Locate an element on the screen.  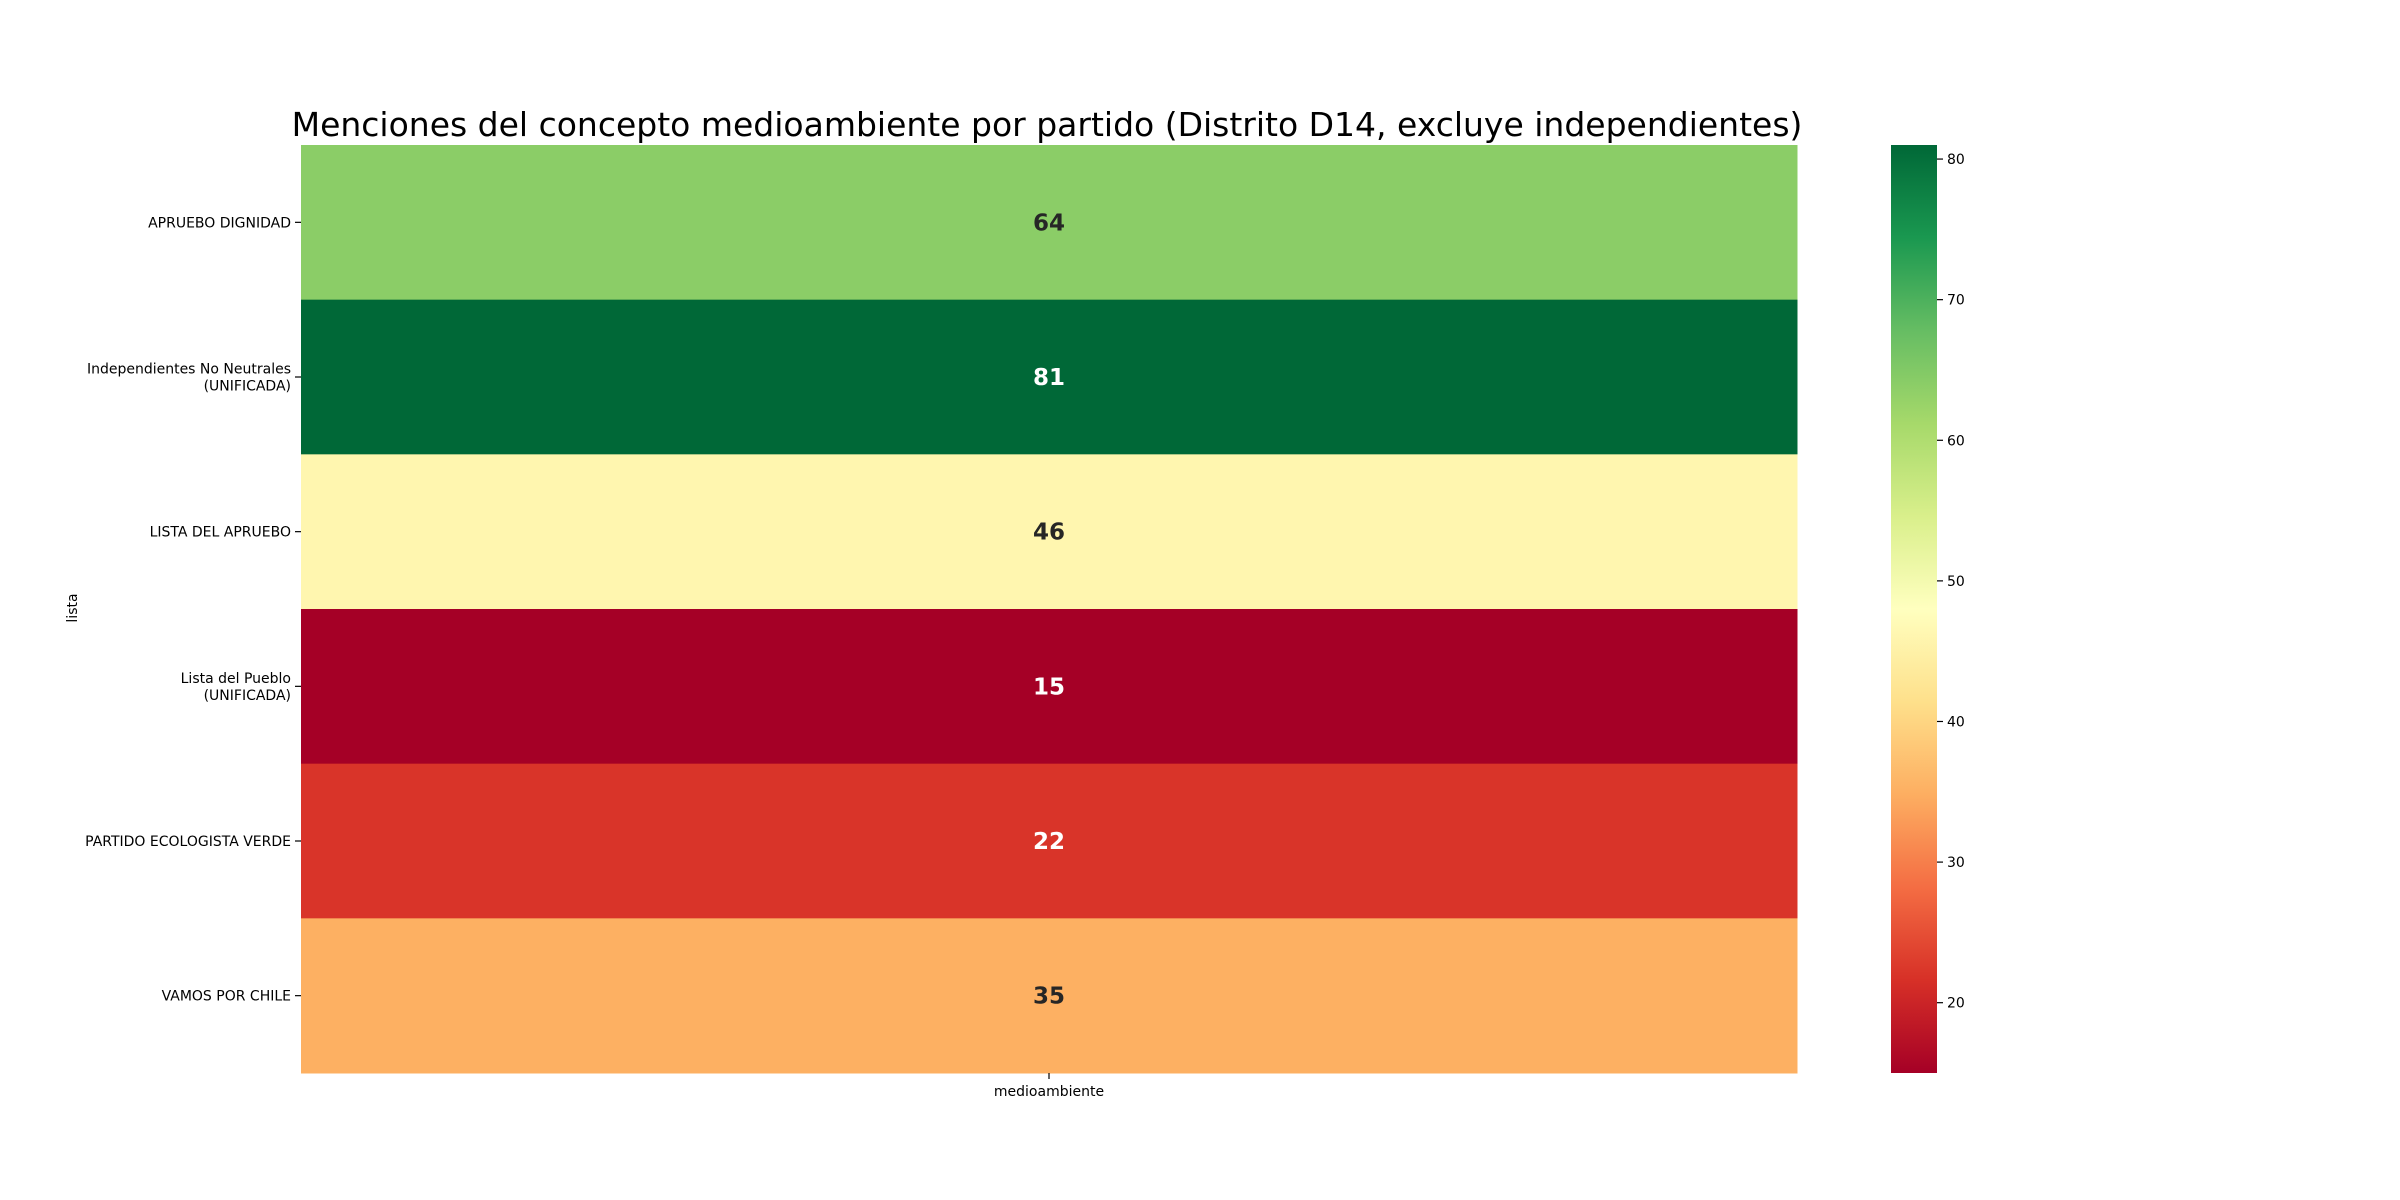
y-tick-label: Independientes No Neutrales (UNIFICADA) is located at coordinates (189, 378).